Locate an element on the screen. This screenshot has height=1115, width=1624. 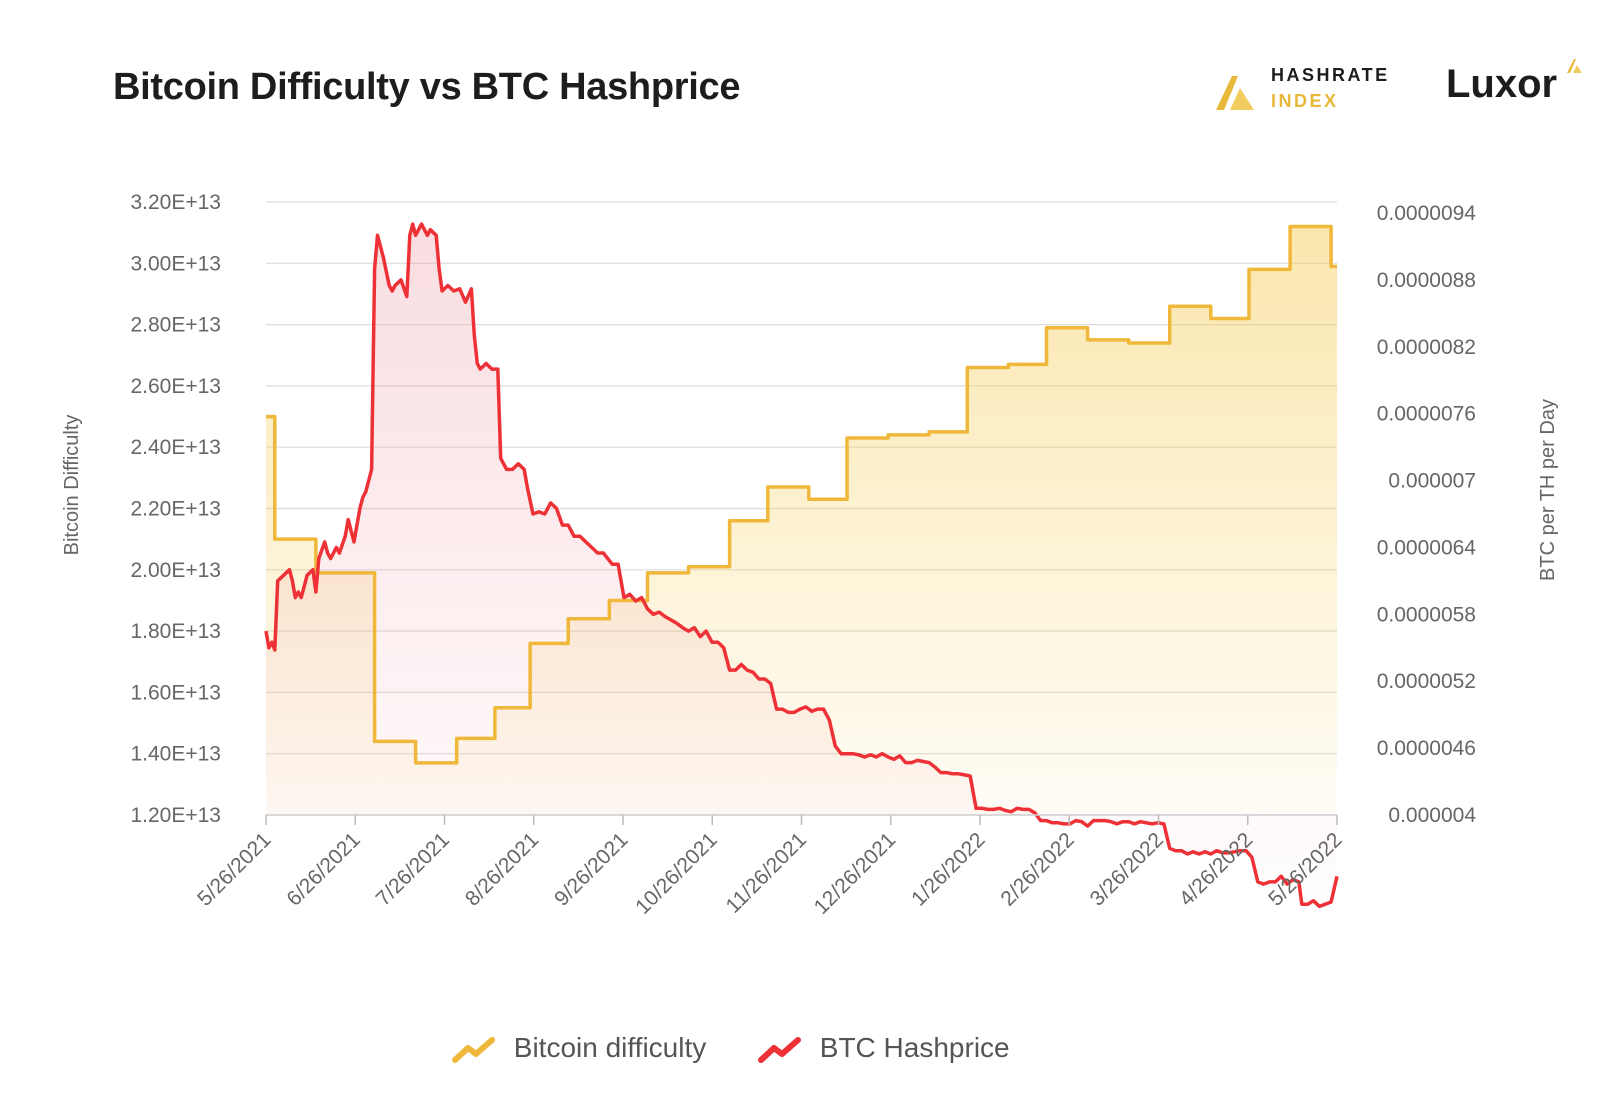
luxor-logo: Luxor is located at coordinates (1526, 89).